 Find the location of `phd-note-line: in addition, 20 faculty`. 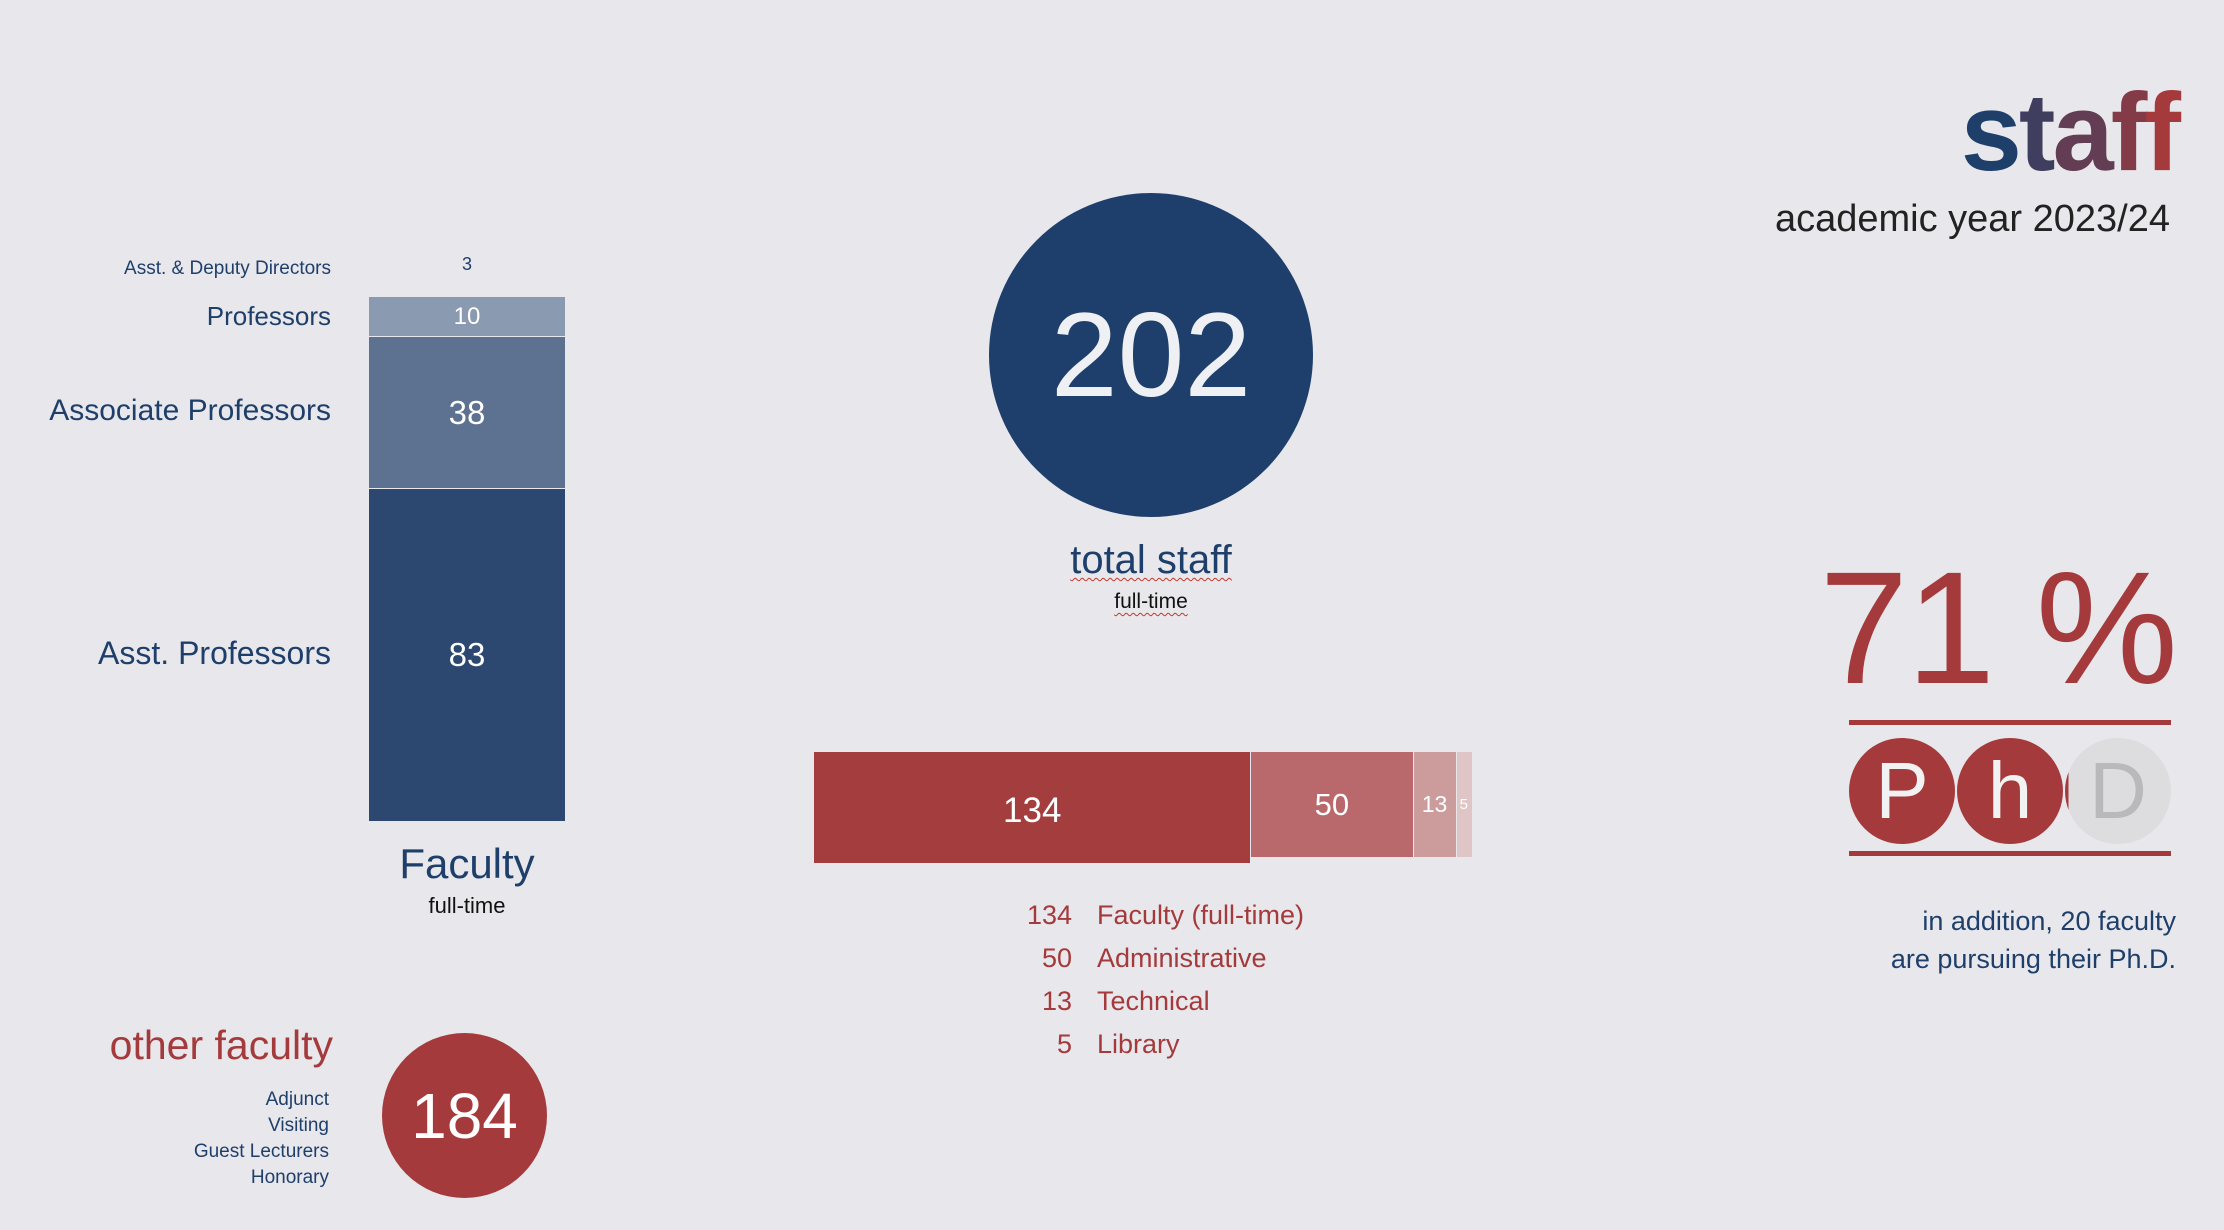

phd-note-line: in addition, 20 faculty is located at coordinates (2049, 921).